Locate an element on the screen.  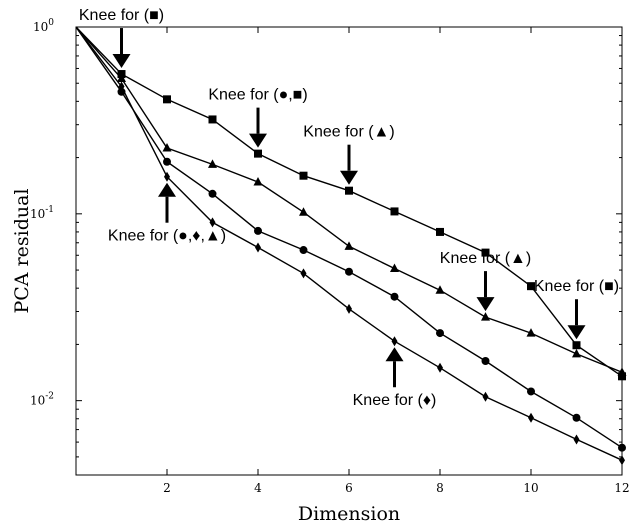
x-tick-label: 12 is located at coordinates (621, 488).